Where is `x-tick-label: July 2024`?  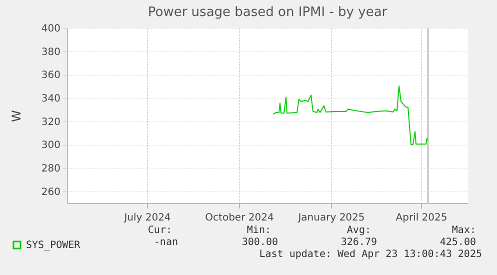
x-tick-label: July 2024 is located at coordinates (147, 218).